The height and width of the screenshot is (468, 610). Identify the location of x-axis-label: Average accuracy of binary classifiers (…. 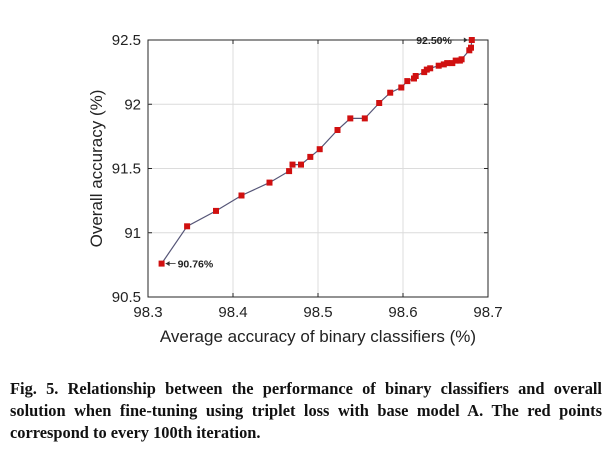
(318, 336).